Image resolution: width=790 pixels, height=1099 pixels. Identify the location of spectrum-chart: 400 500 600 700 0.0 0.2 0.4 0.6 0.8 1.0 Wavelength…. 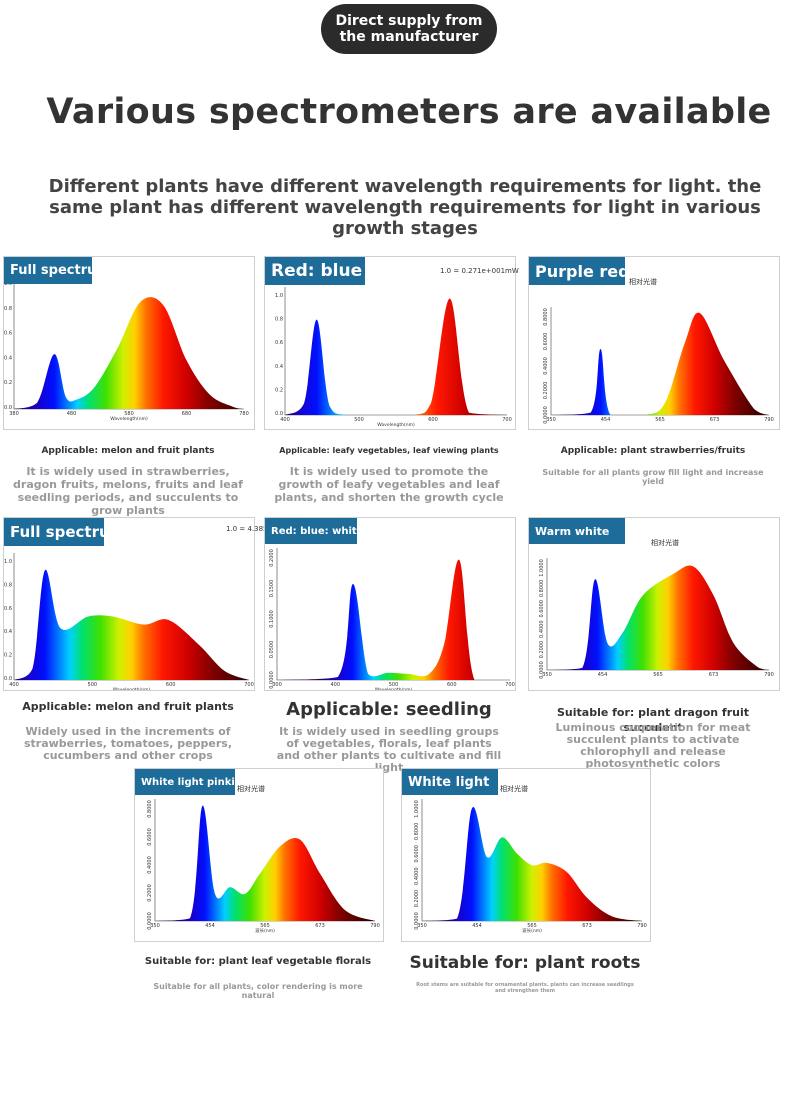
(393, 357).